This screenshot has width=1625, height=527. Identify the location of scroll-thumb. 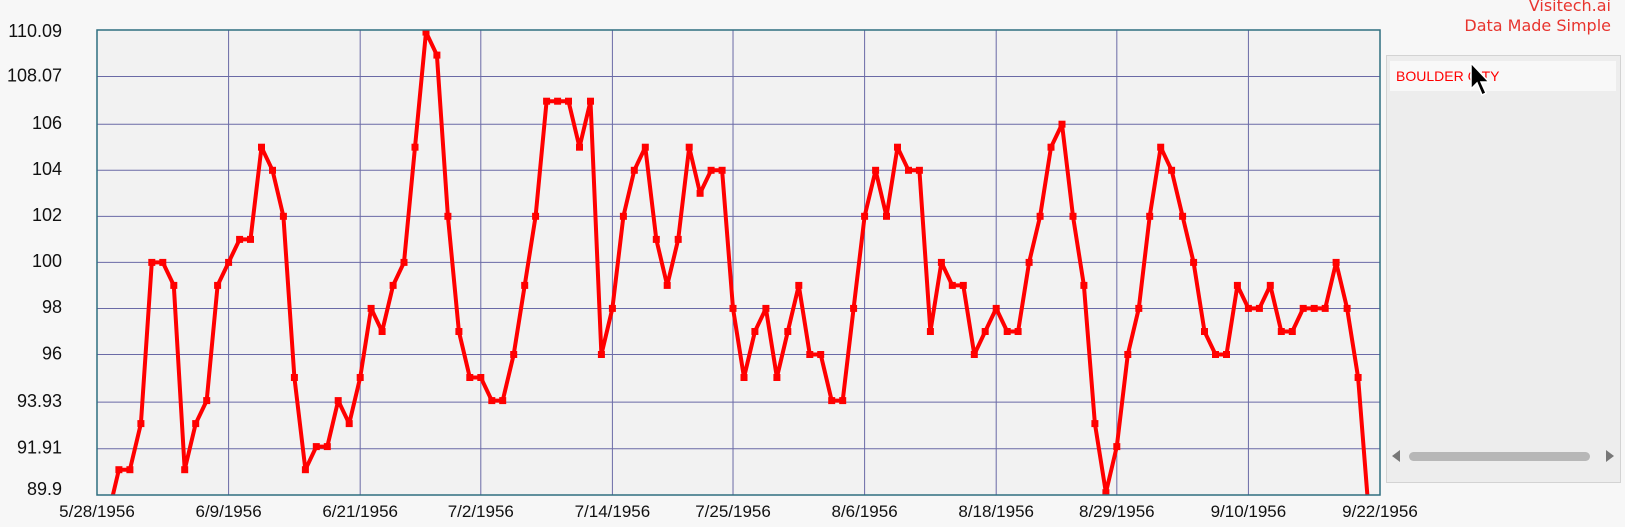
(1499, 456).